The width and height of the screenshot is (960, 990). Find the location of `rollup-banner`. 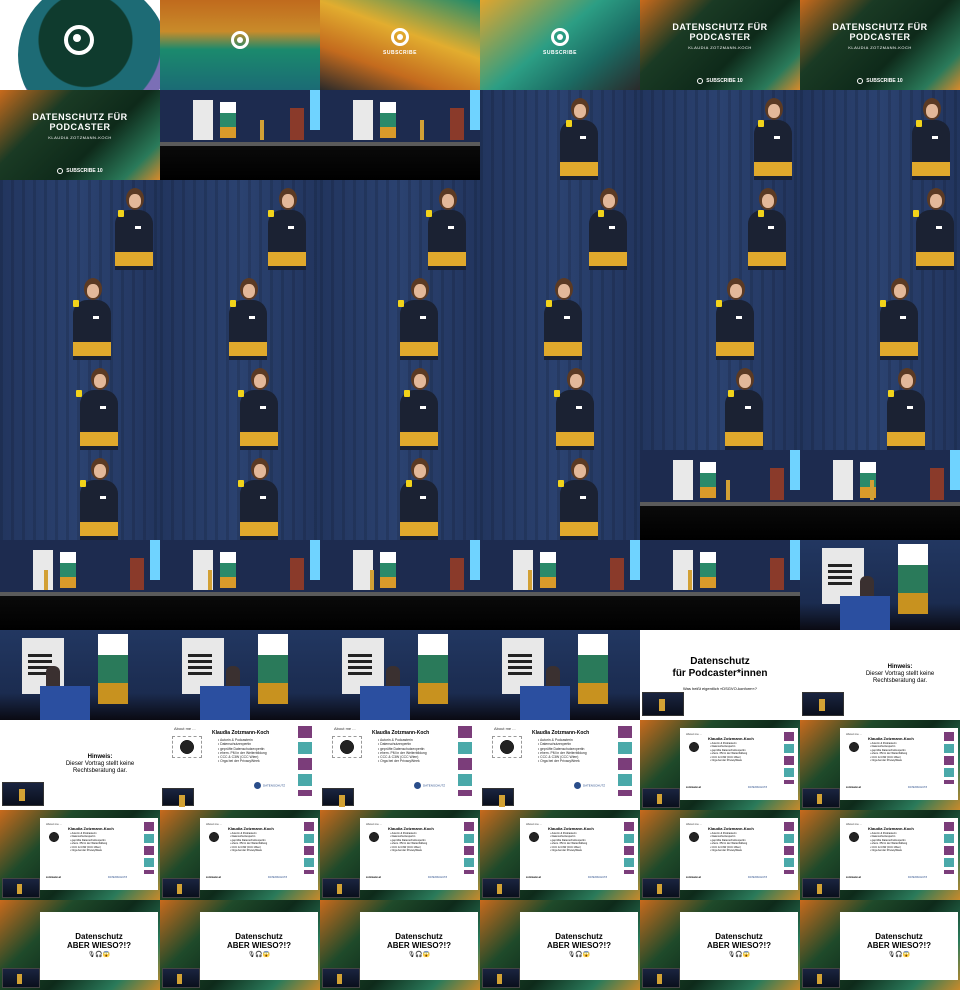

rollup-banner is located at coordinates (913, 579).